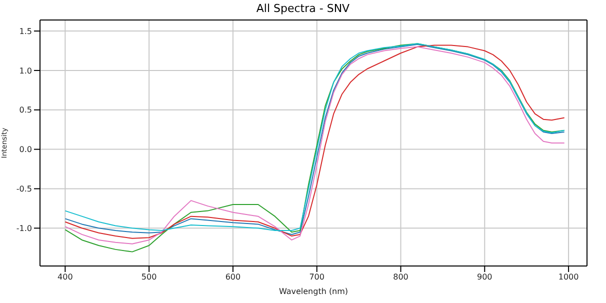 This screenshot has height=303, width=606. I want to click on y-tick-label: 0.0, so click(25, 149).